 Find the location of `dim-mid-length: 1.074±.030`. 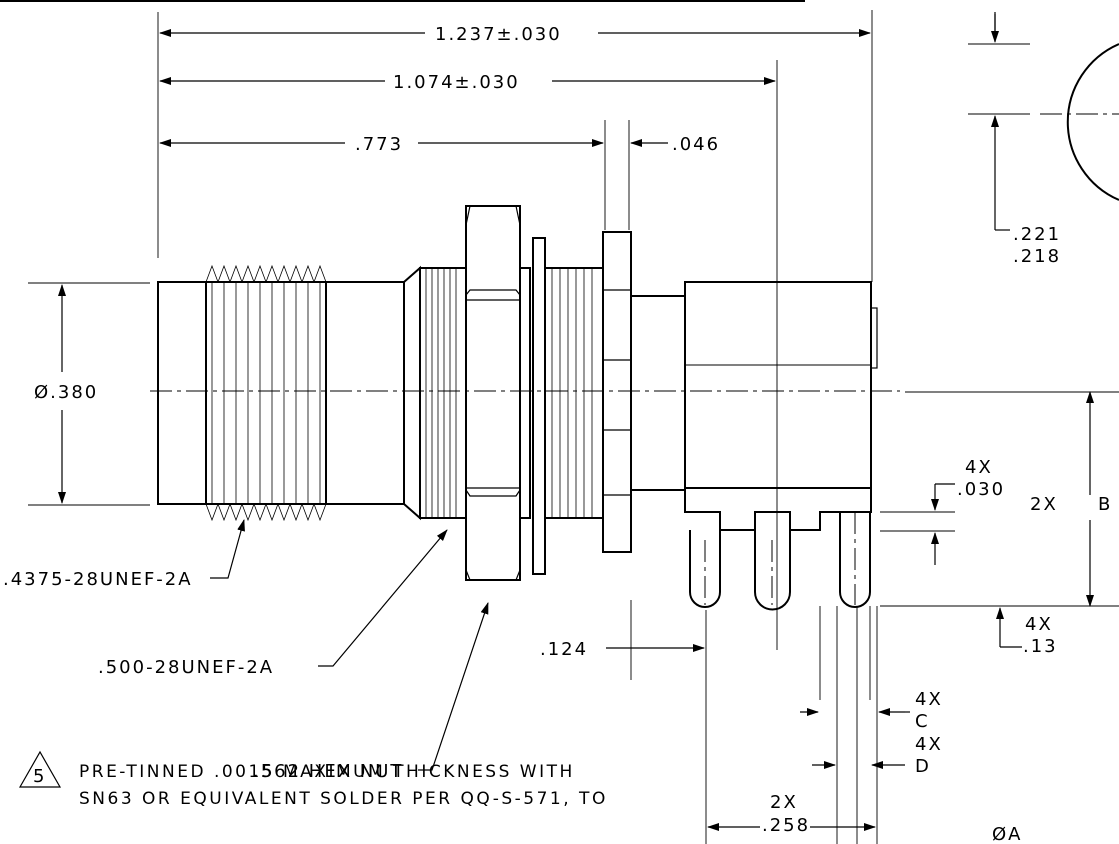

dim-mid-length: 1.074±.030 is located at coordinates (456, 82).